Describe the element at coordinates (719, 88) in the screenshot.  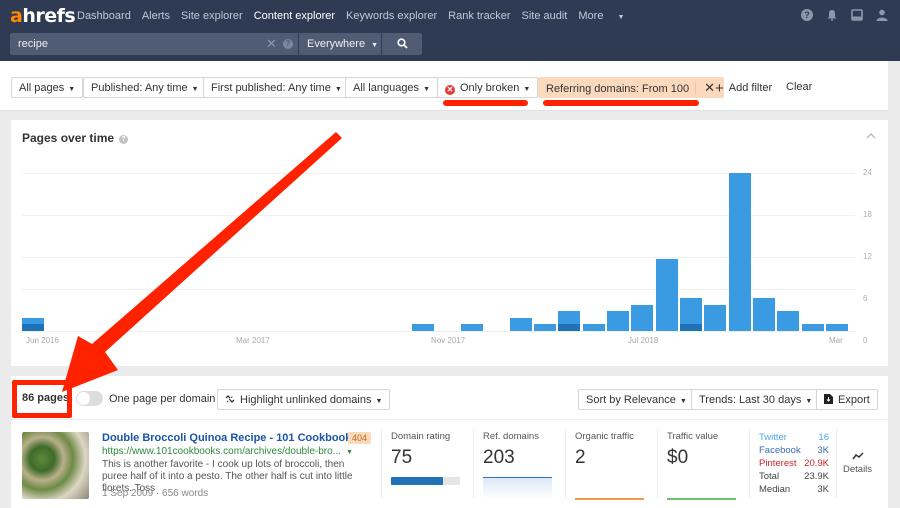
I see `plus-icon: +` at that location.